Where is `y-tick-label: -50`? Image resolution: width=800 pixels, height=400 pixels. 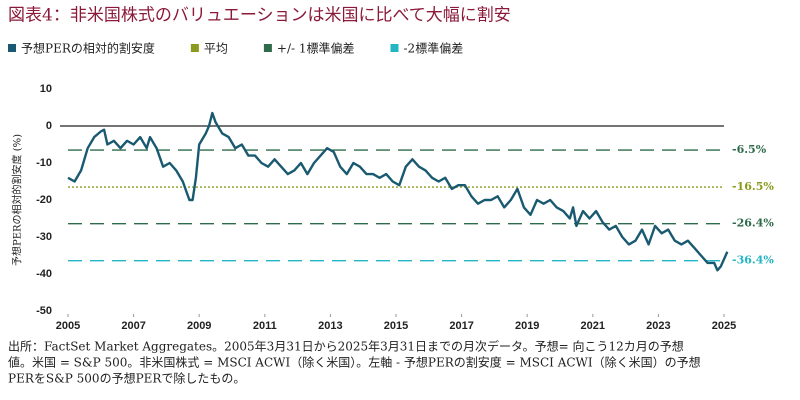
y-tick-label: -50 is located at coordinates (44, 311).